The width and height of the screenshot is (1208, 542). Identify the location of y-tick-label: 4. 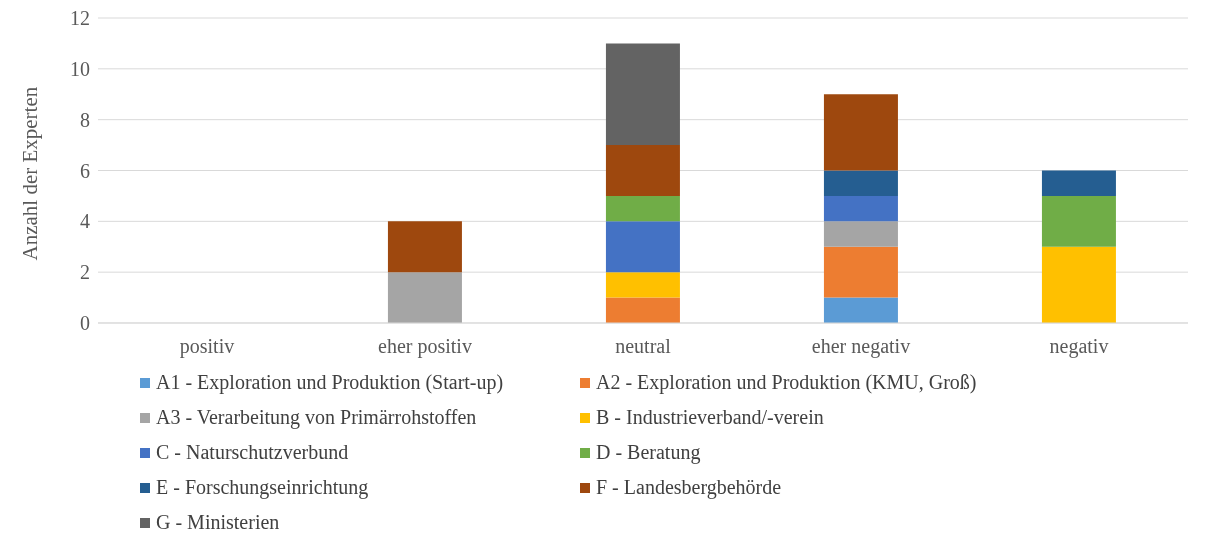
(85, 221).